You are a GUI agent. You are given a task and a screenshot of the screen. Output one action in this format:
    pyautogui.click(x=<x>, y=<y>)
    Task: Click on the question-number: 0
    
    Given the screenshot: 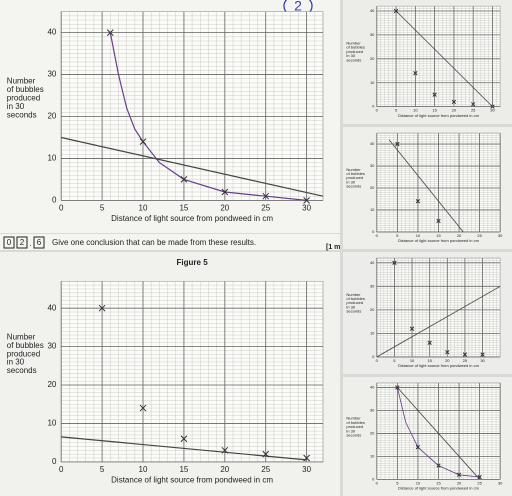 What is the action you would take?
    pyautogui.click(x=9, y=242)
    